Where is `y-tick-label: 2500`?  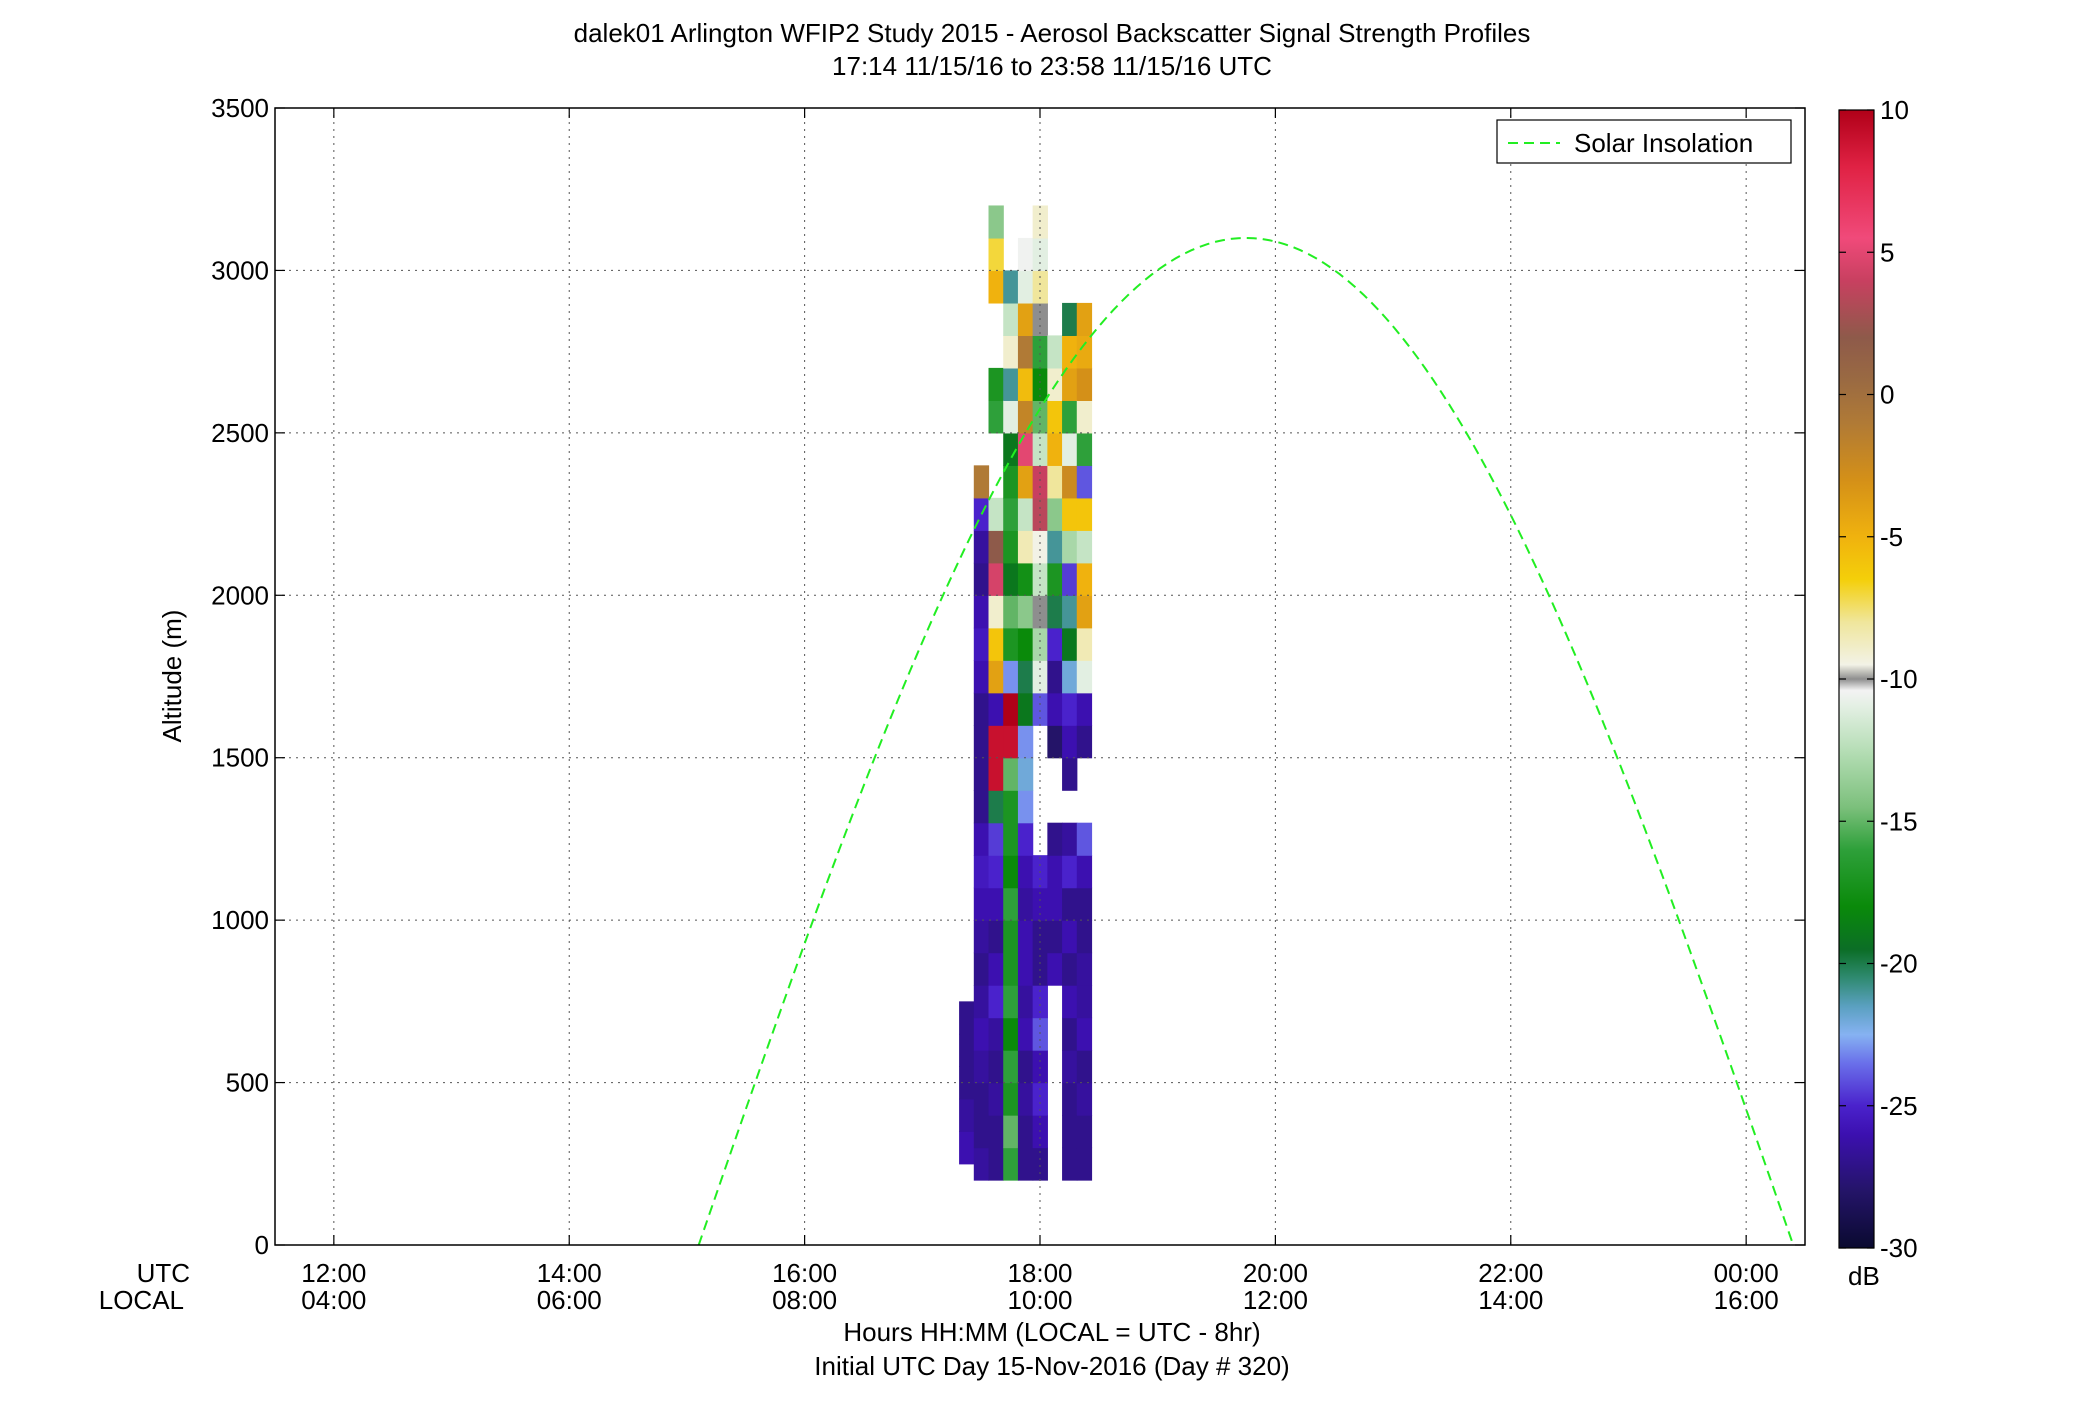
y-tick-label: 2500 is located at coordinates (240, 433).